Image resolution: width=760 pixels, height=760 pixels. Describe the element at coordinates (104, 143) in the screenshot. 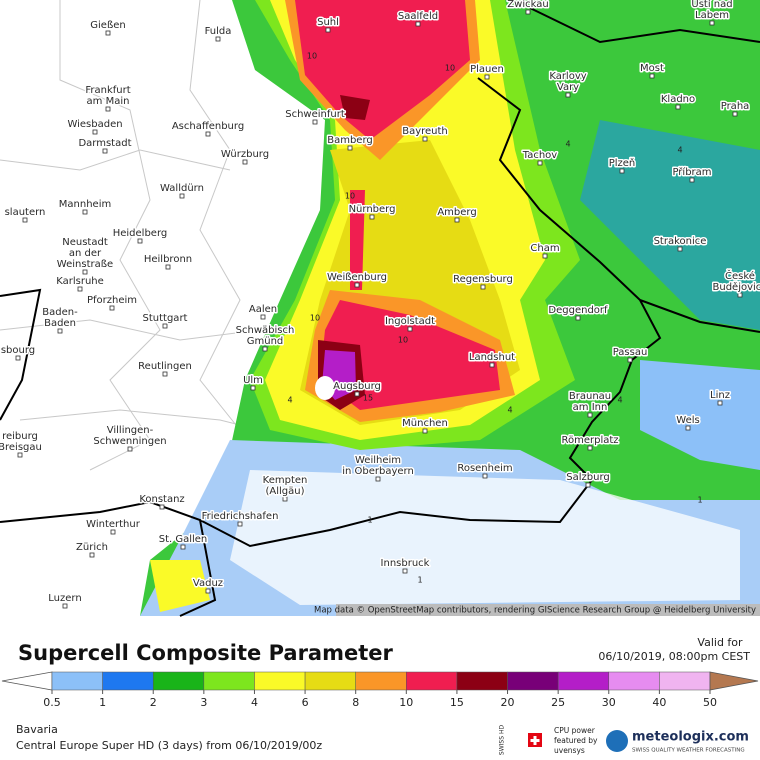

I see `city-label: Darmstadt` at that location.